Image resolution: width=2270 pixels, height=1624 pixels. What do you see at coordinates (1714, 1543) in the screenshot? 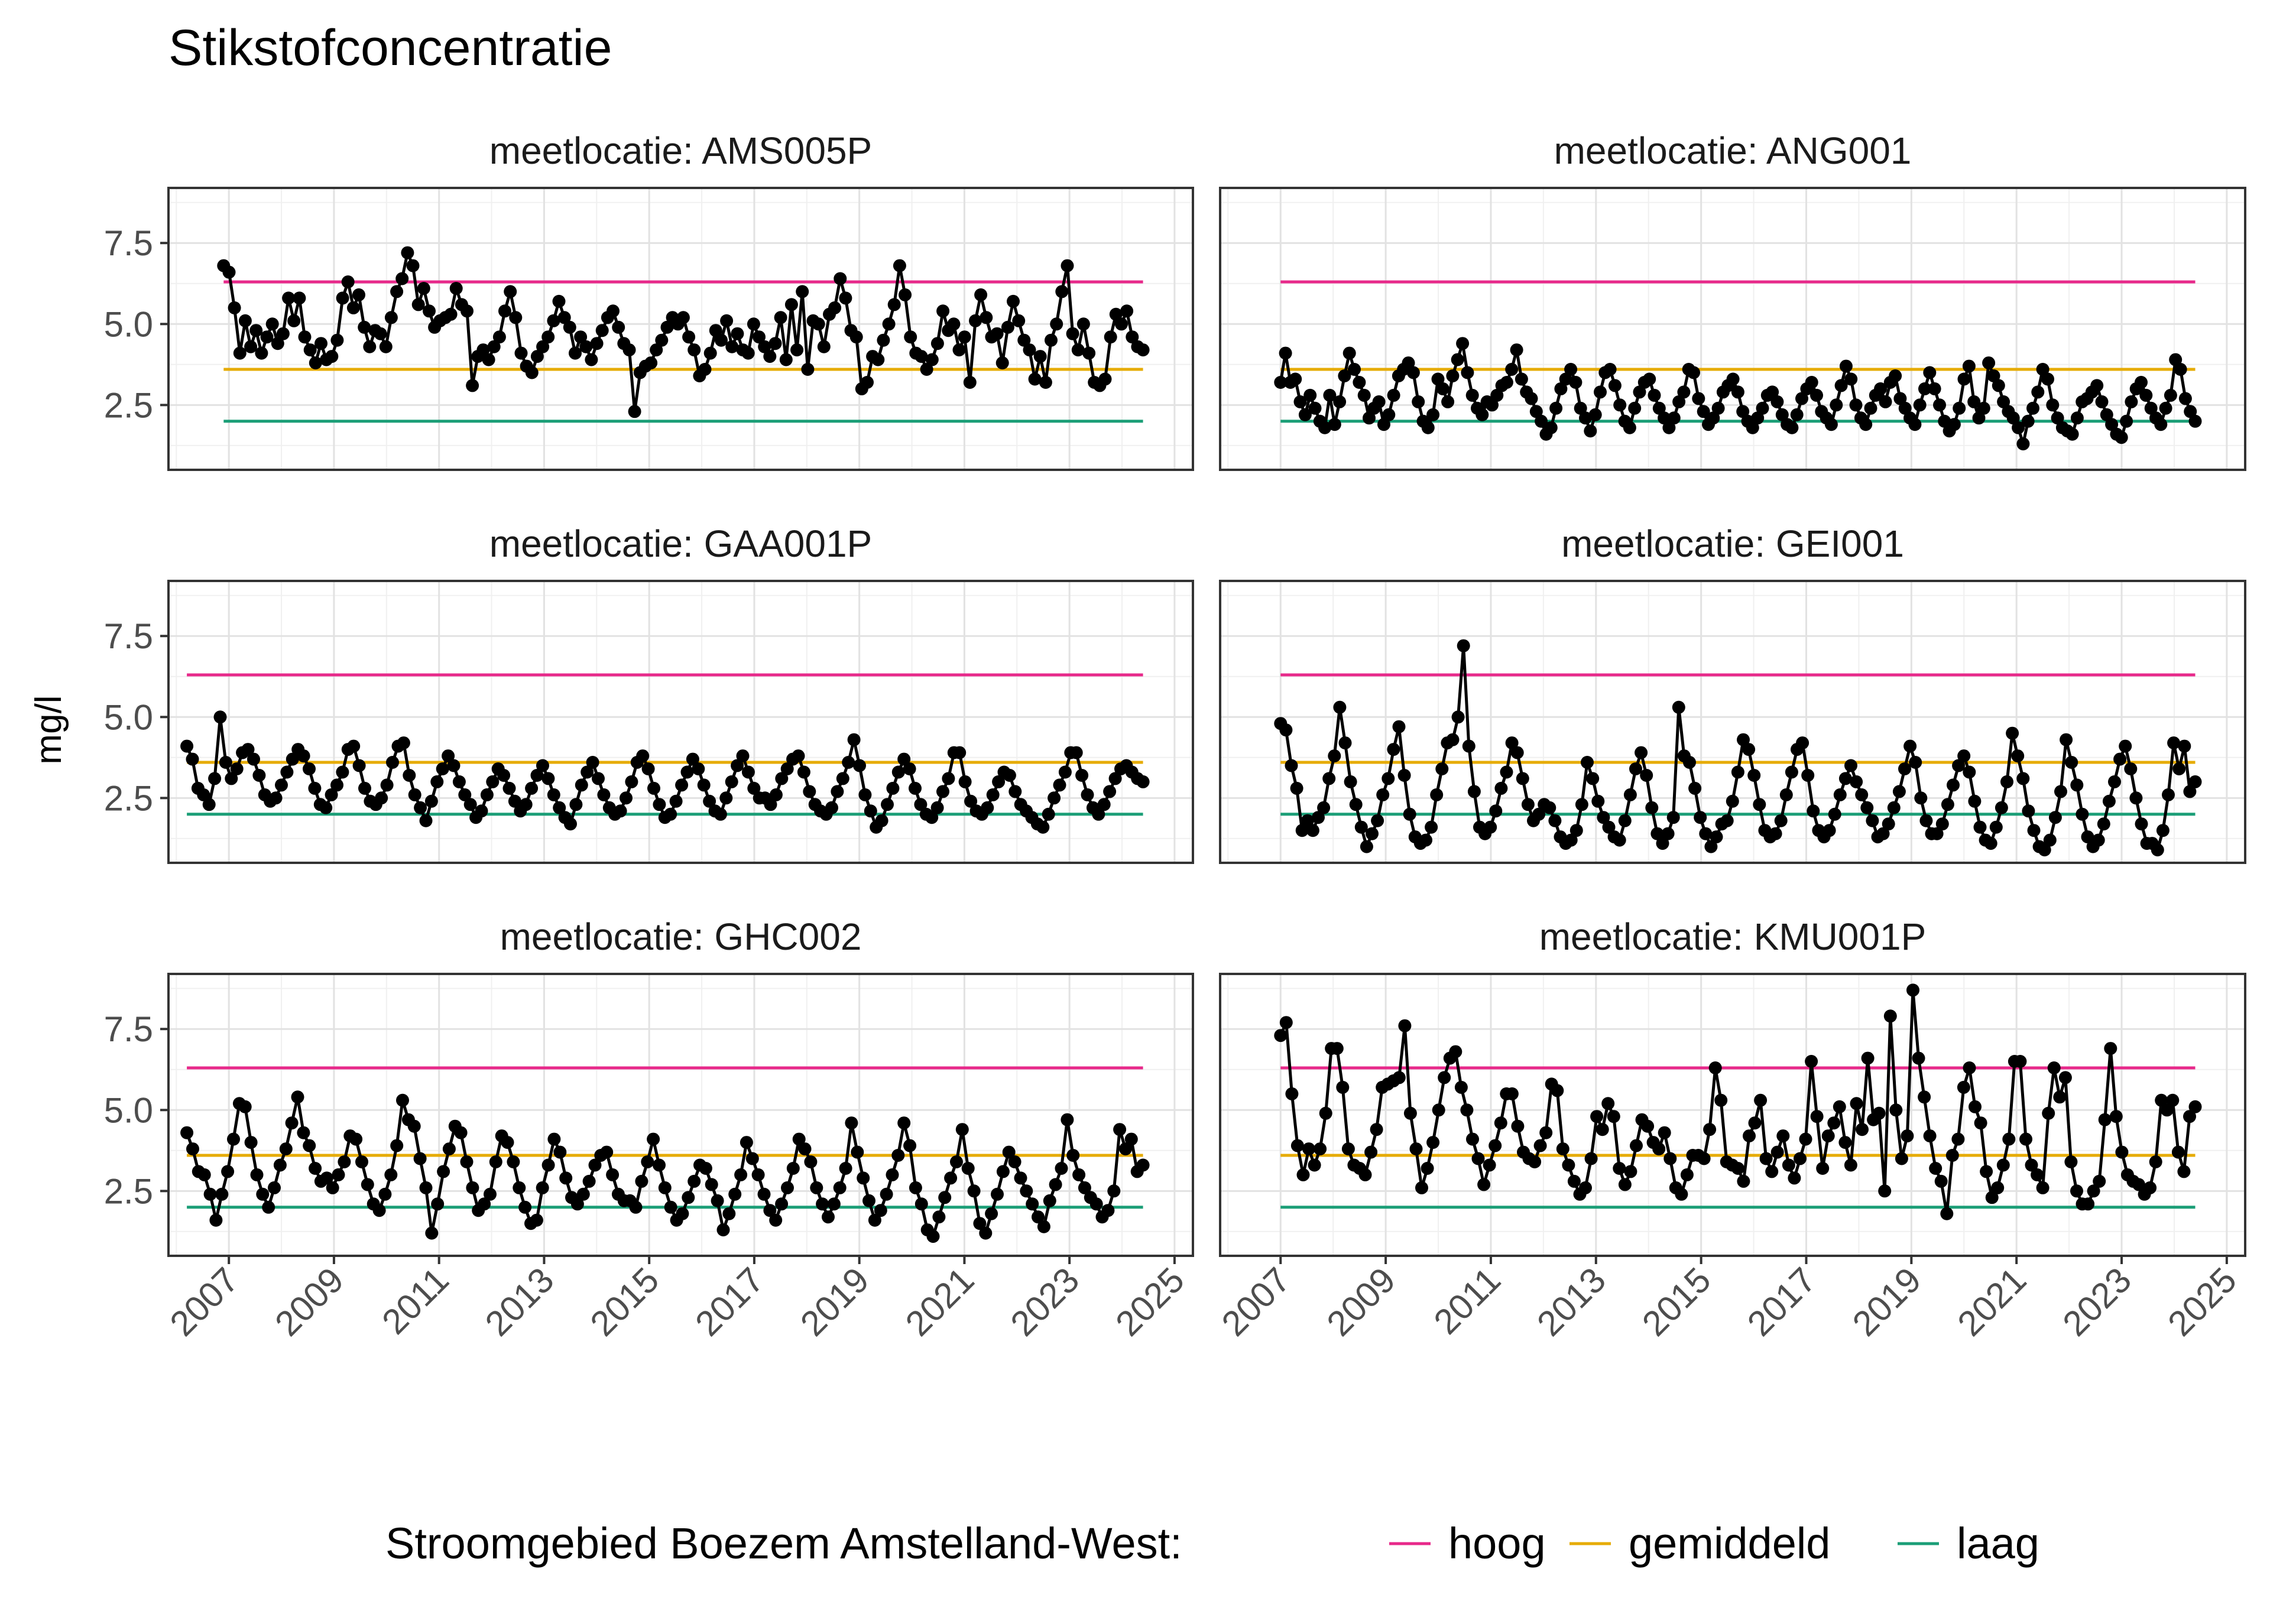
I see `legend-items: hoog gemiddeld laag` at bounding box center [1714, 1543].